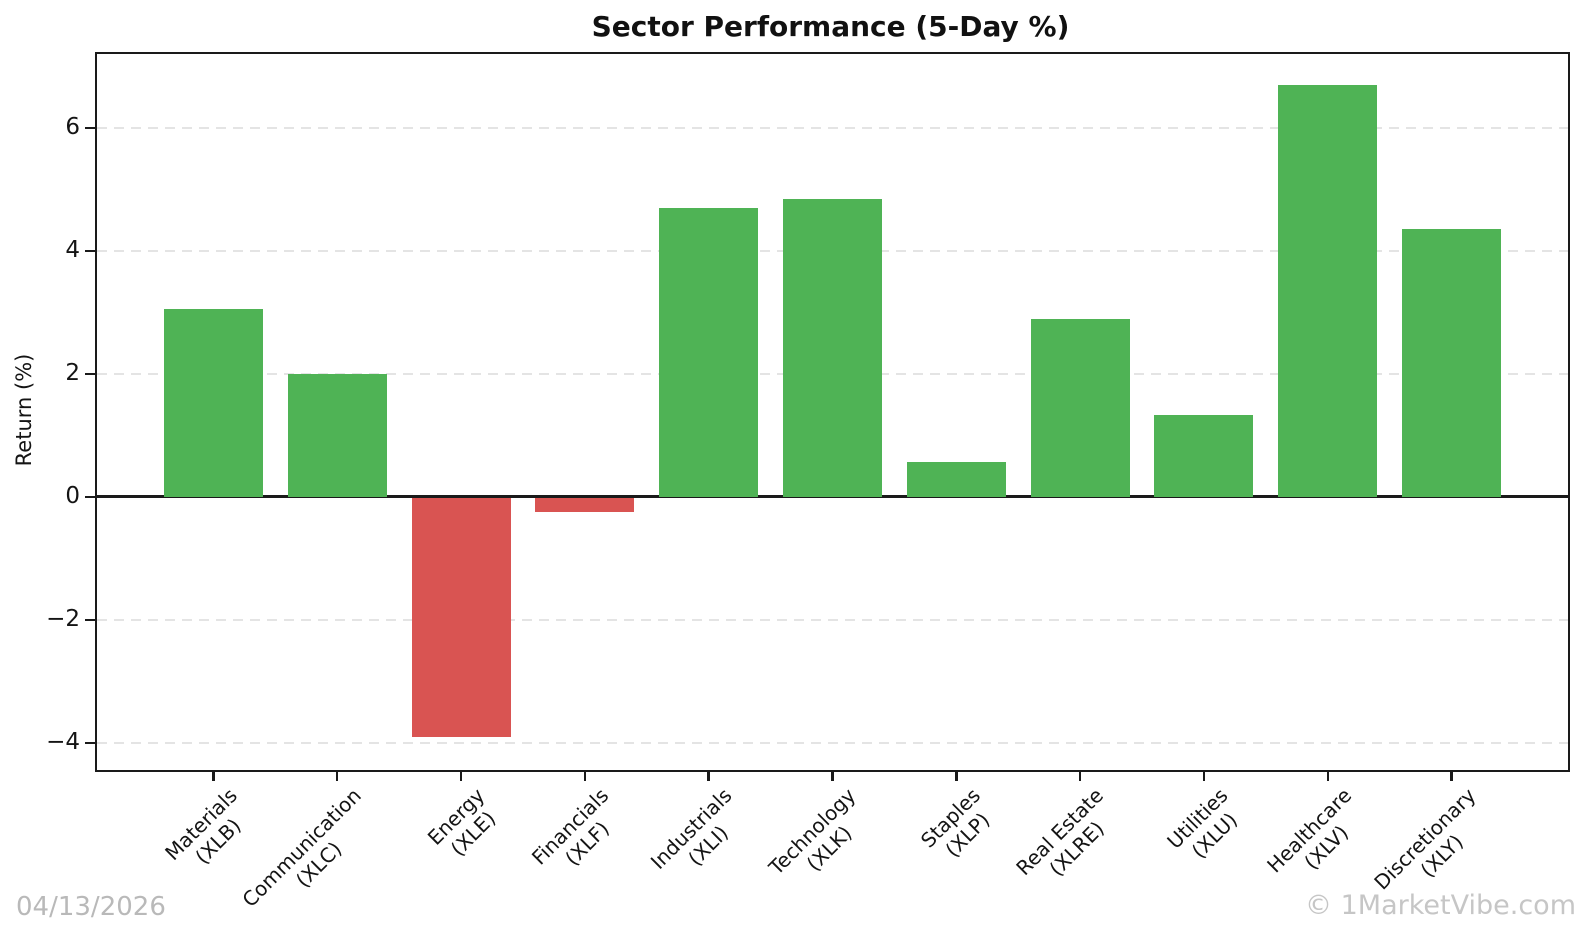 The width and height of the screenshot is (1584, 940). What do you see at coordinates (91, 907) in the screenshot?
I see `footer-date: 04/13/2026` at bounding box center [91, 907].